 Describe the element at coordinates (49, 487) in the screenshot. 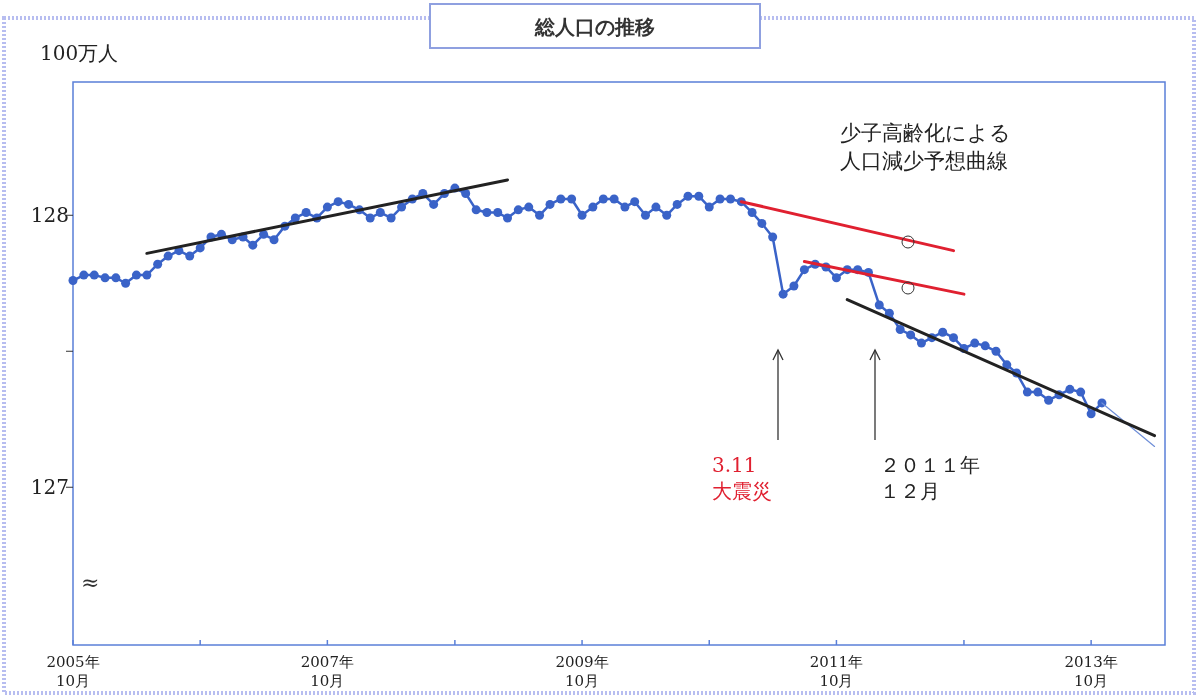

I see `y-tick-label: 127` at that location.